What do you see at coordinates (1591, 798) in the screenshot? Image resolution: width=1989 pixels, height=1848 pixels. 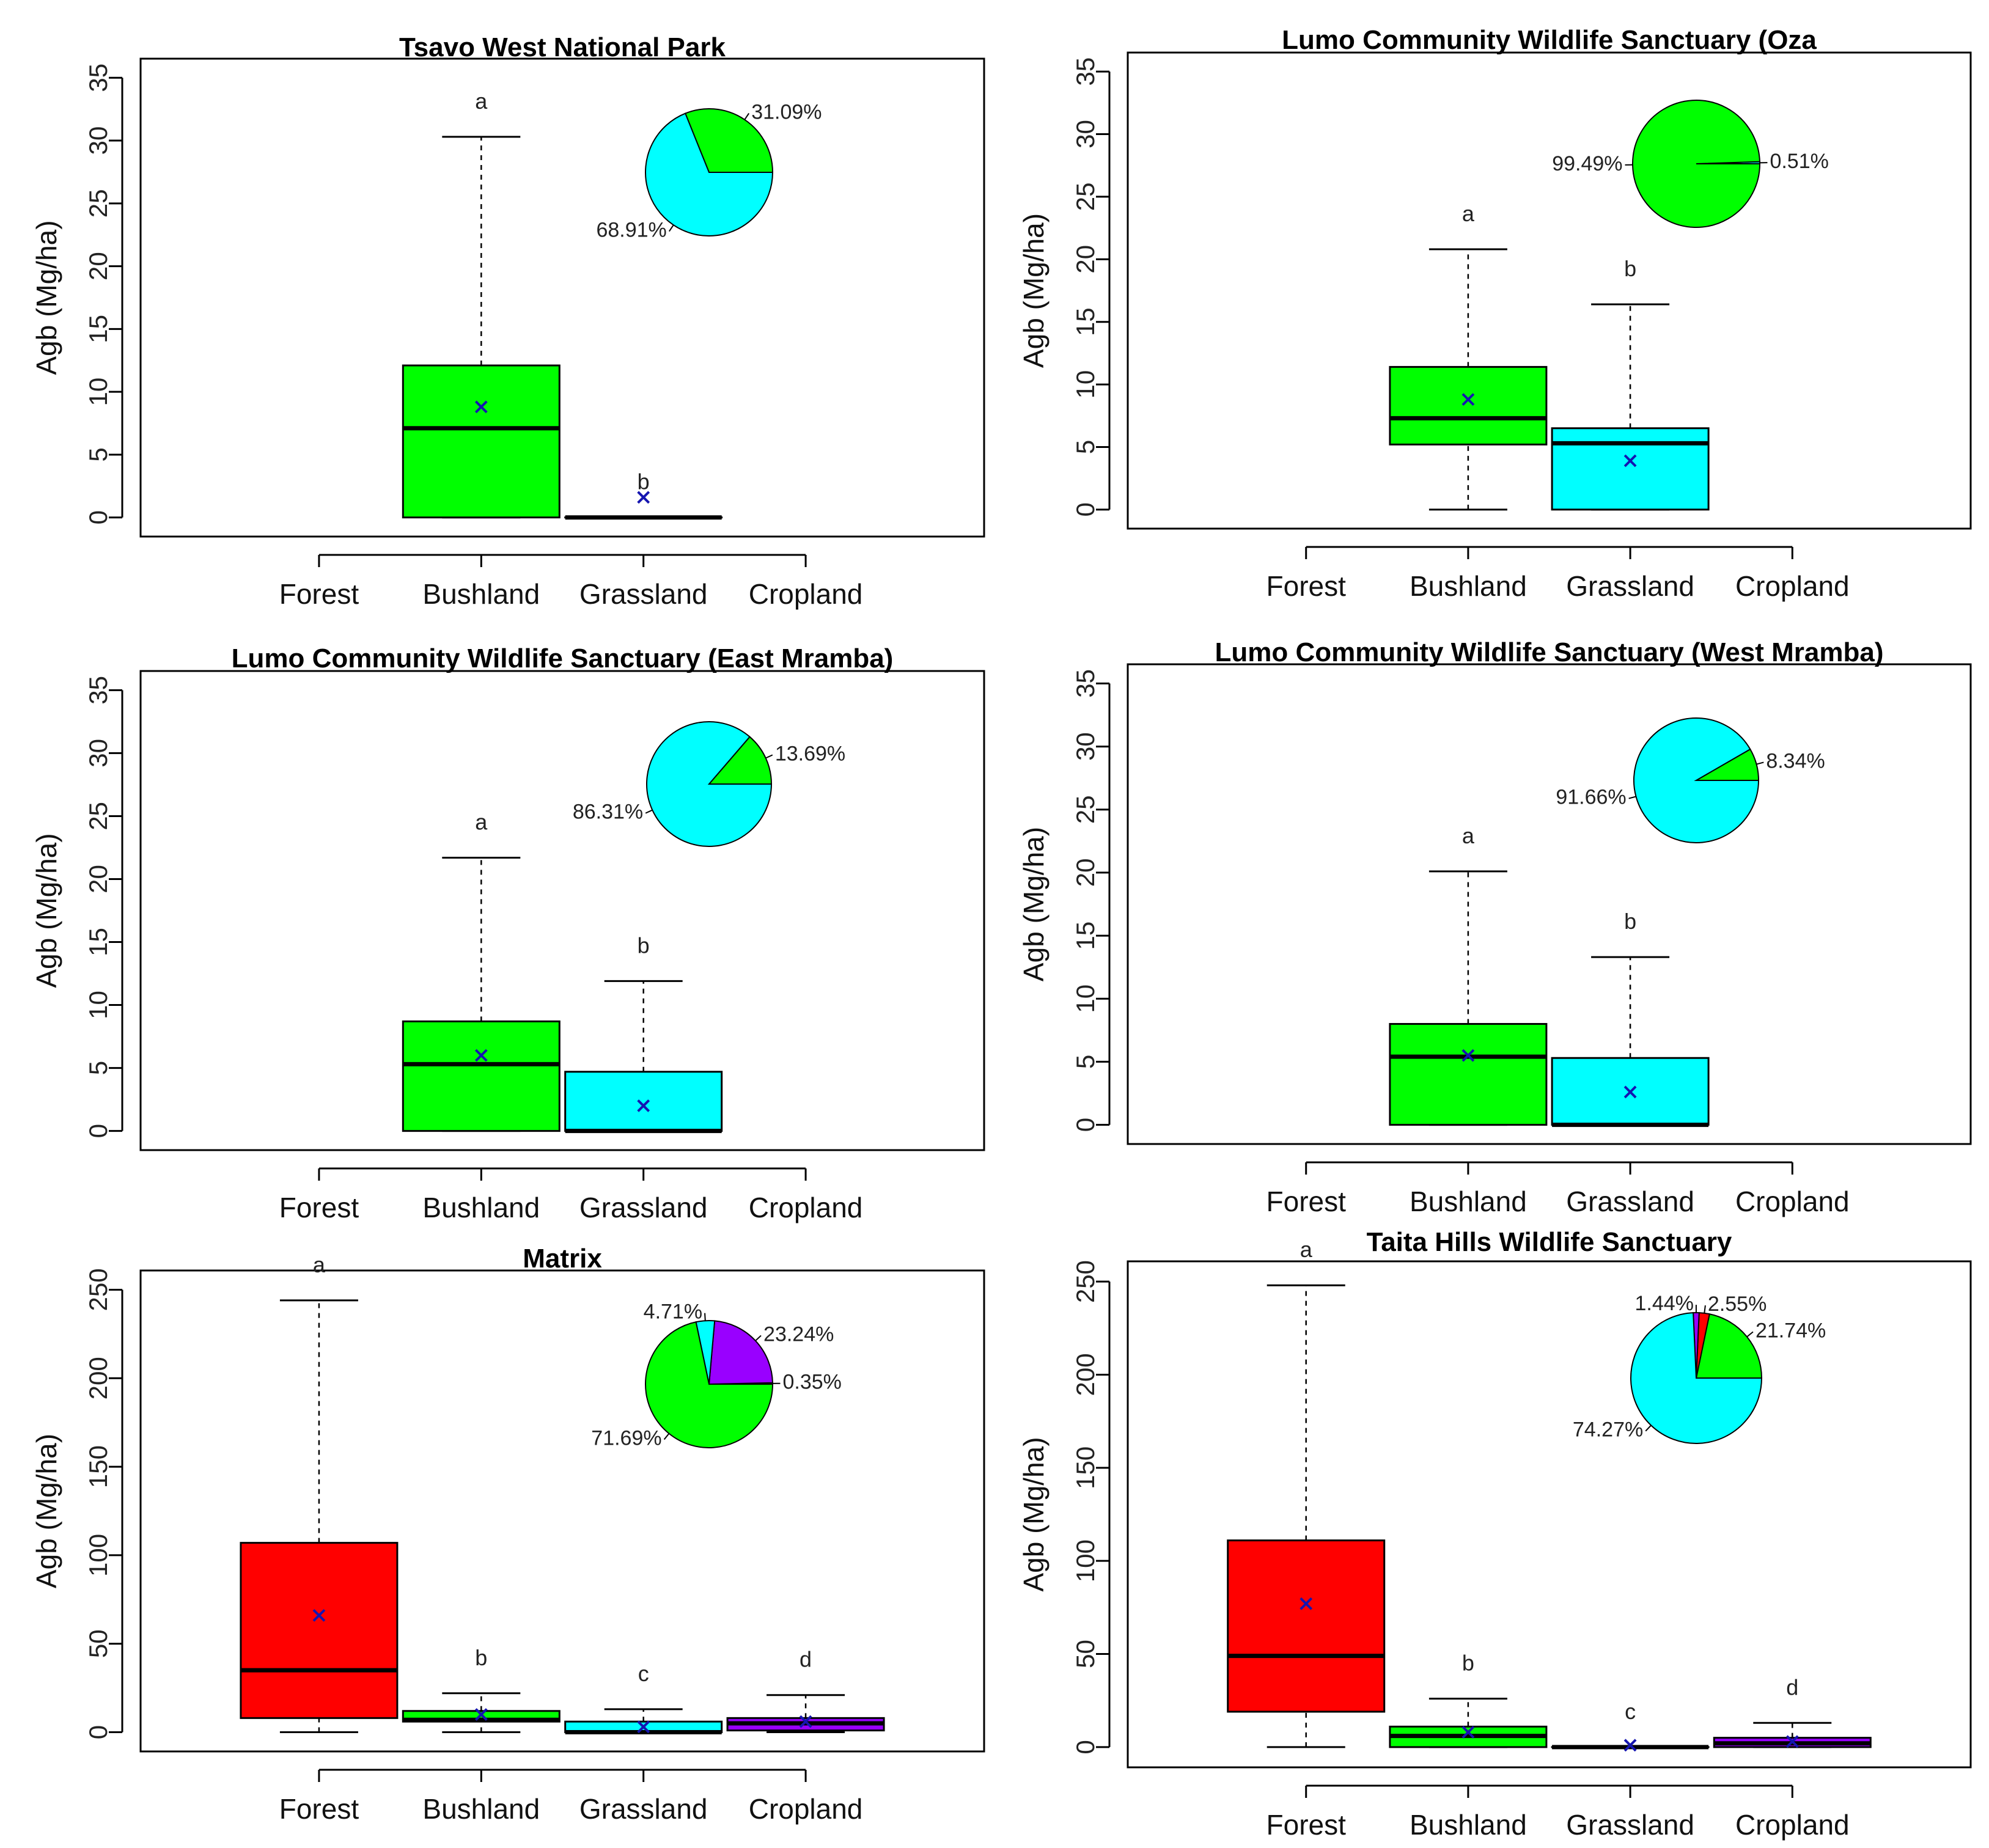 I see `pie-slice-label: 91.66%` at bounding box center [1591, 798].